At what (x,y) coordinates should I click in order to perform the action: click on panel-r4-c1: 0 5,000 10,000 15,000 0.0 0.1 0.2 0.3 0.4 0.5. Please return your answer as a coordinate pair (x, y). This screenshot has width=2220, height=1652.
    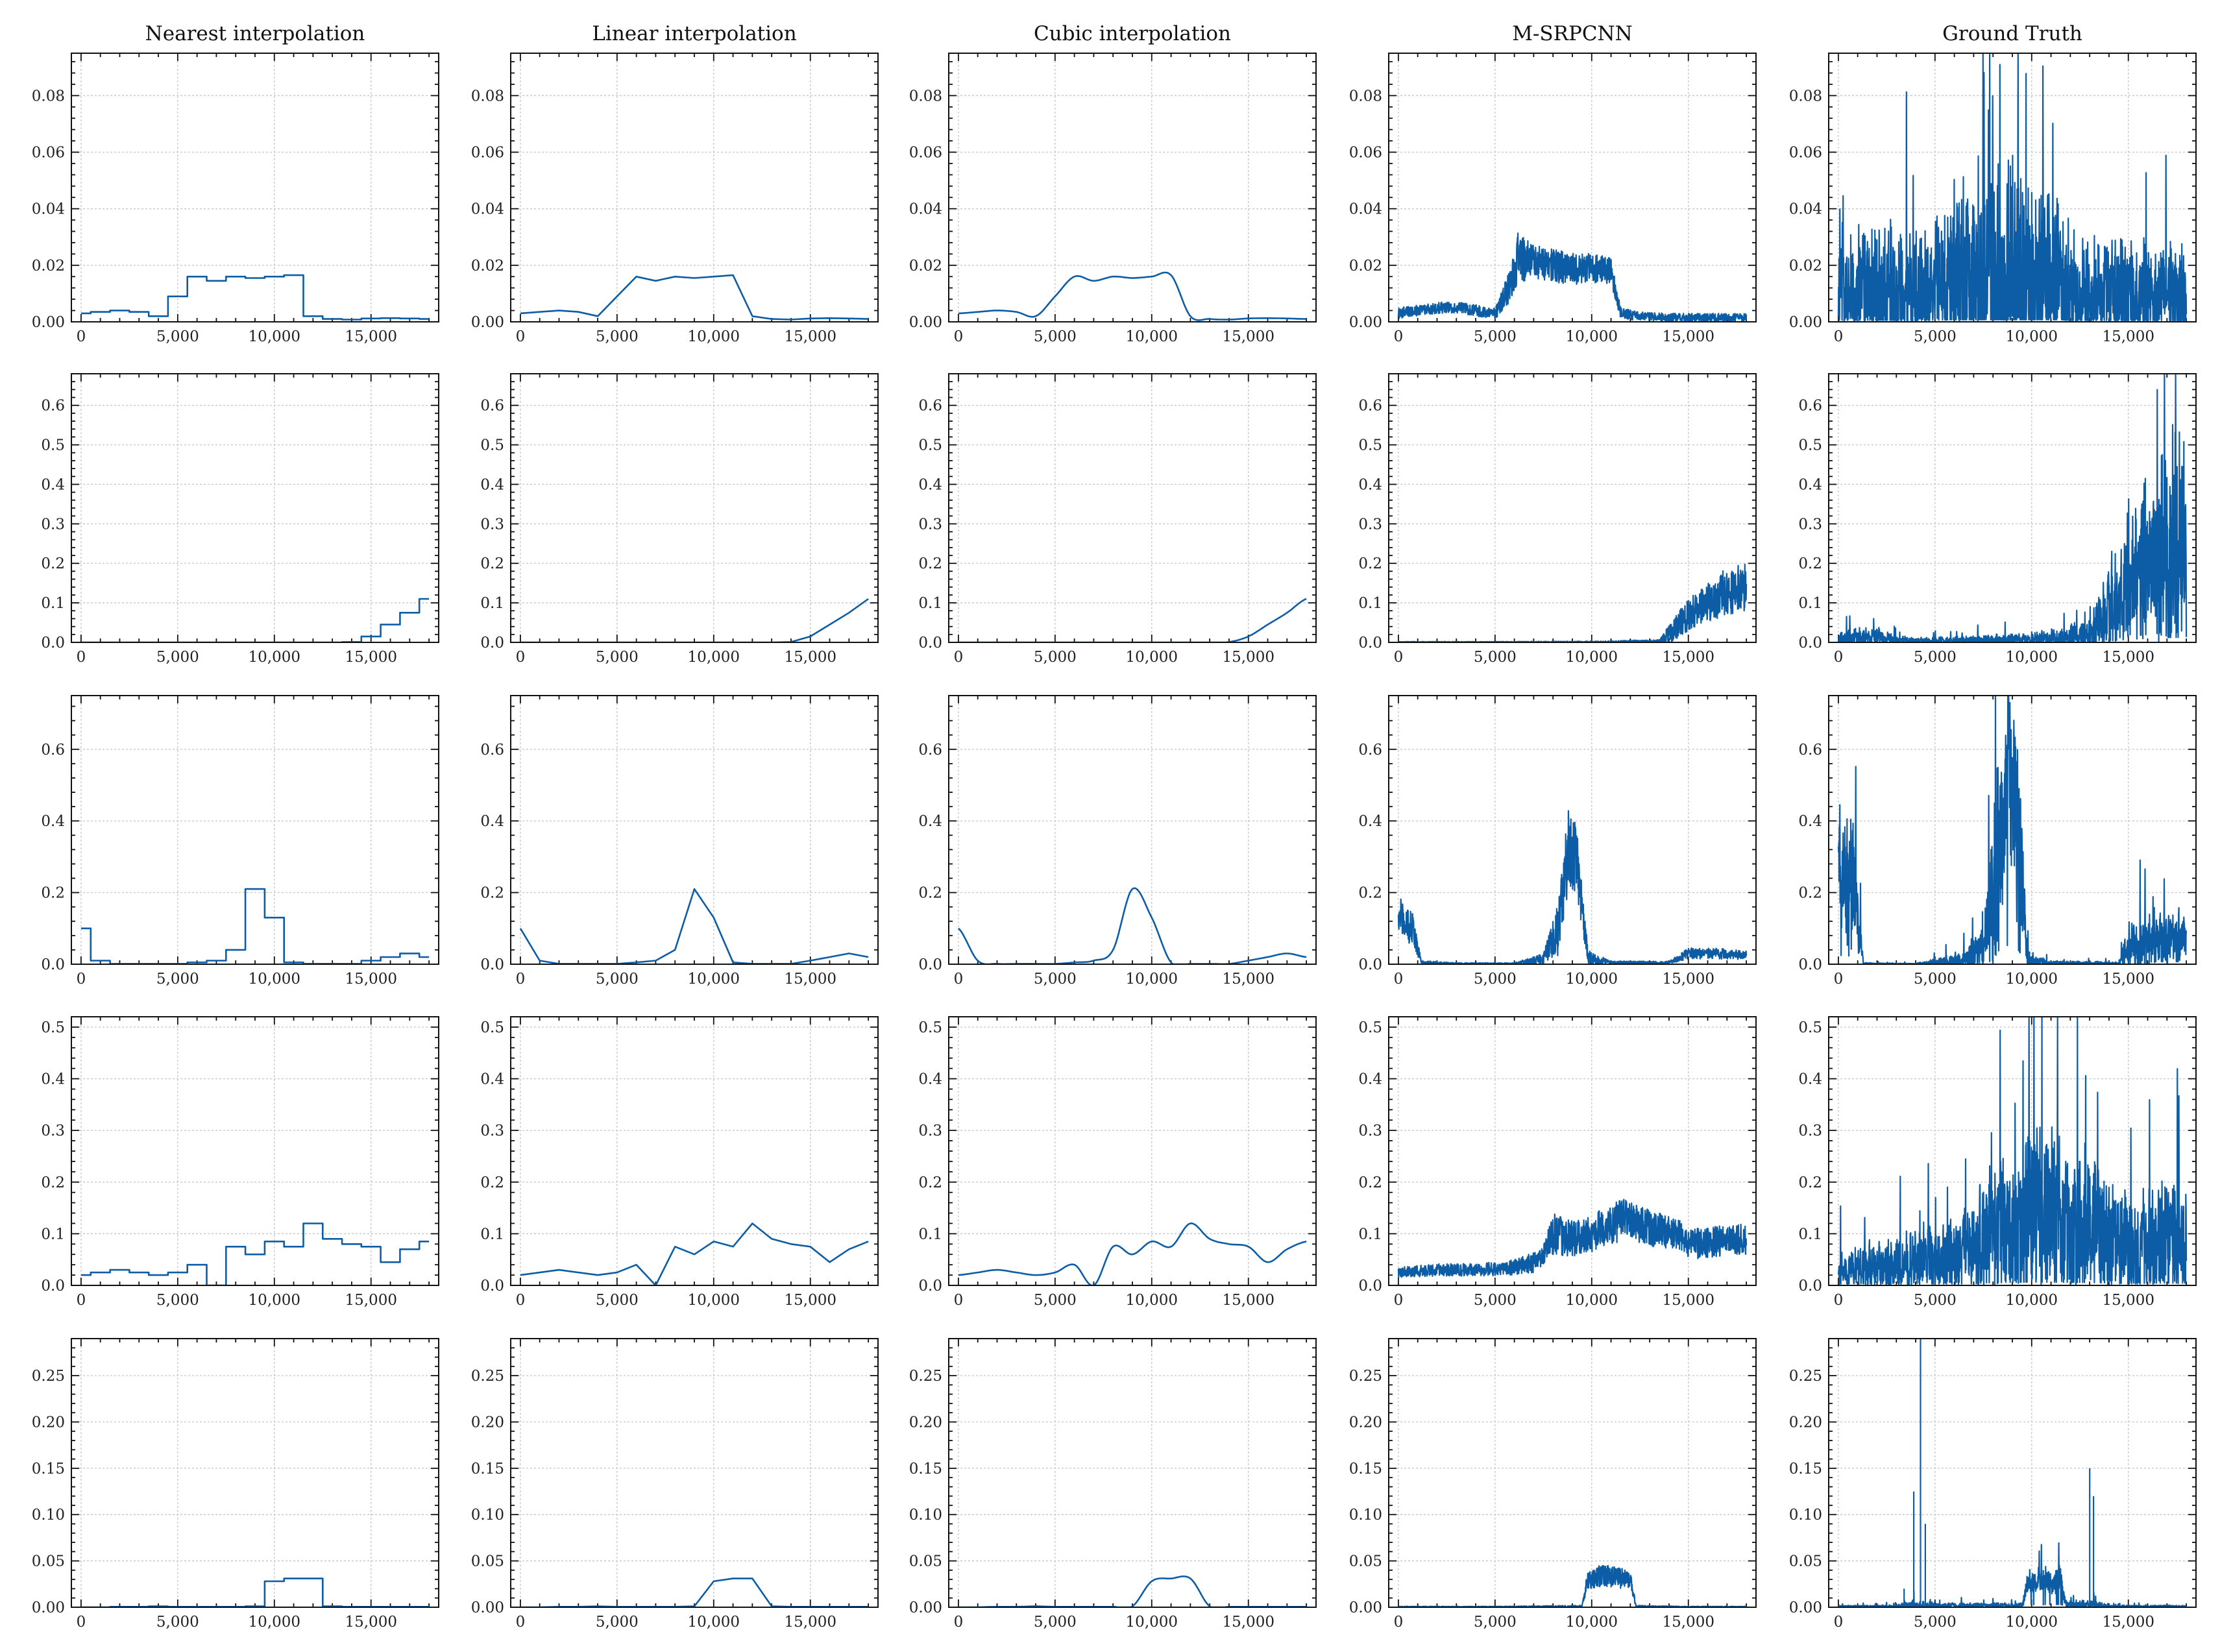
    Looking at the image, I should click on (240, 1162).